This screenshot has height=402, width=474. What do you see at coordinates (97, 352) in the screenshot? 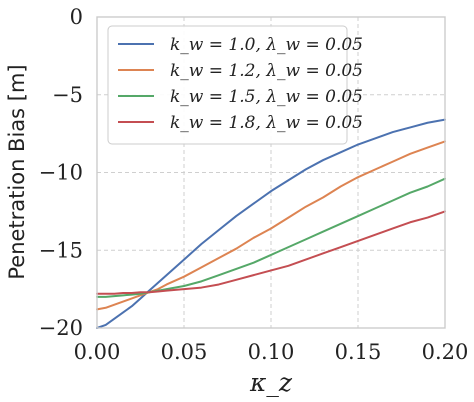
I see `x-tick-label: 0.00` at bounding box center [97, 352].